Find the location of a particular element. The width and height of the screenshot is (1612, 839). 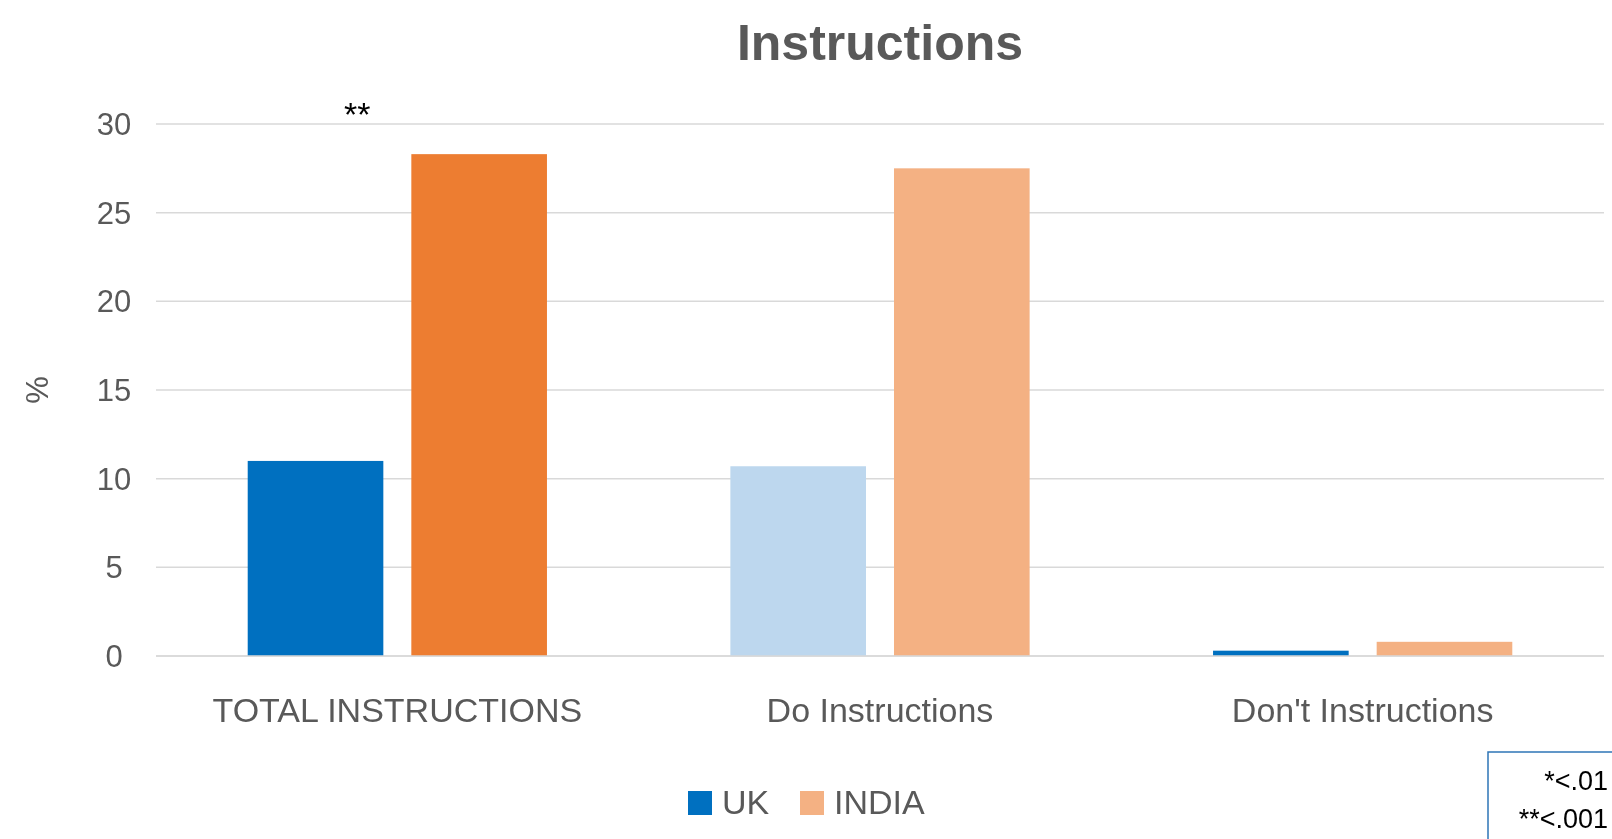

y-tick-label: 25 is located at coordinates (114, 213).